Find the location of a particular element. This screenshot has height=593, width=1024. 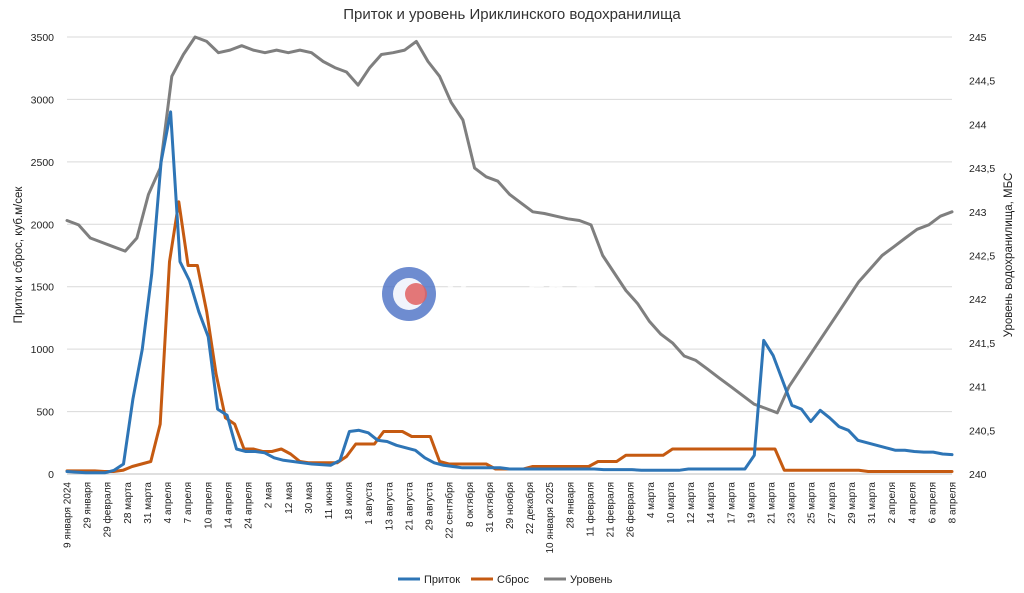

right-y-tick-label: 243 is located at coordinates (978, 213).